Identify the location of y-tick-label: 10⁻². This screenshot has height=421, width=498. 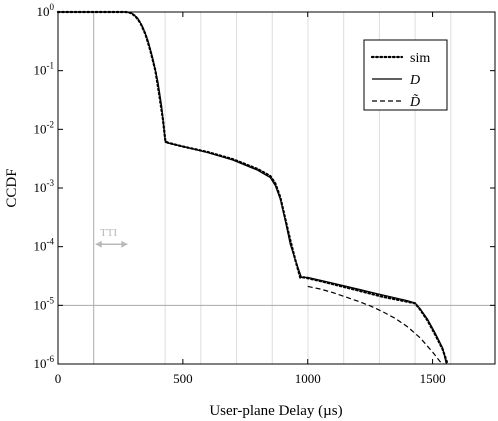
(44, 127).